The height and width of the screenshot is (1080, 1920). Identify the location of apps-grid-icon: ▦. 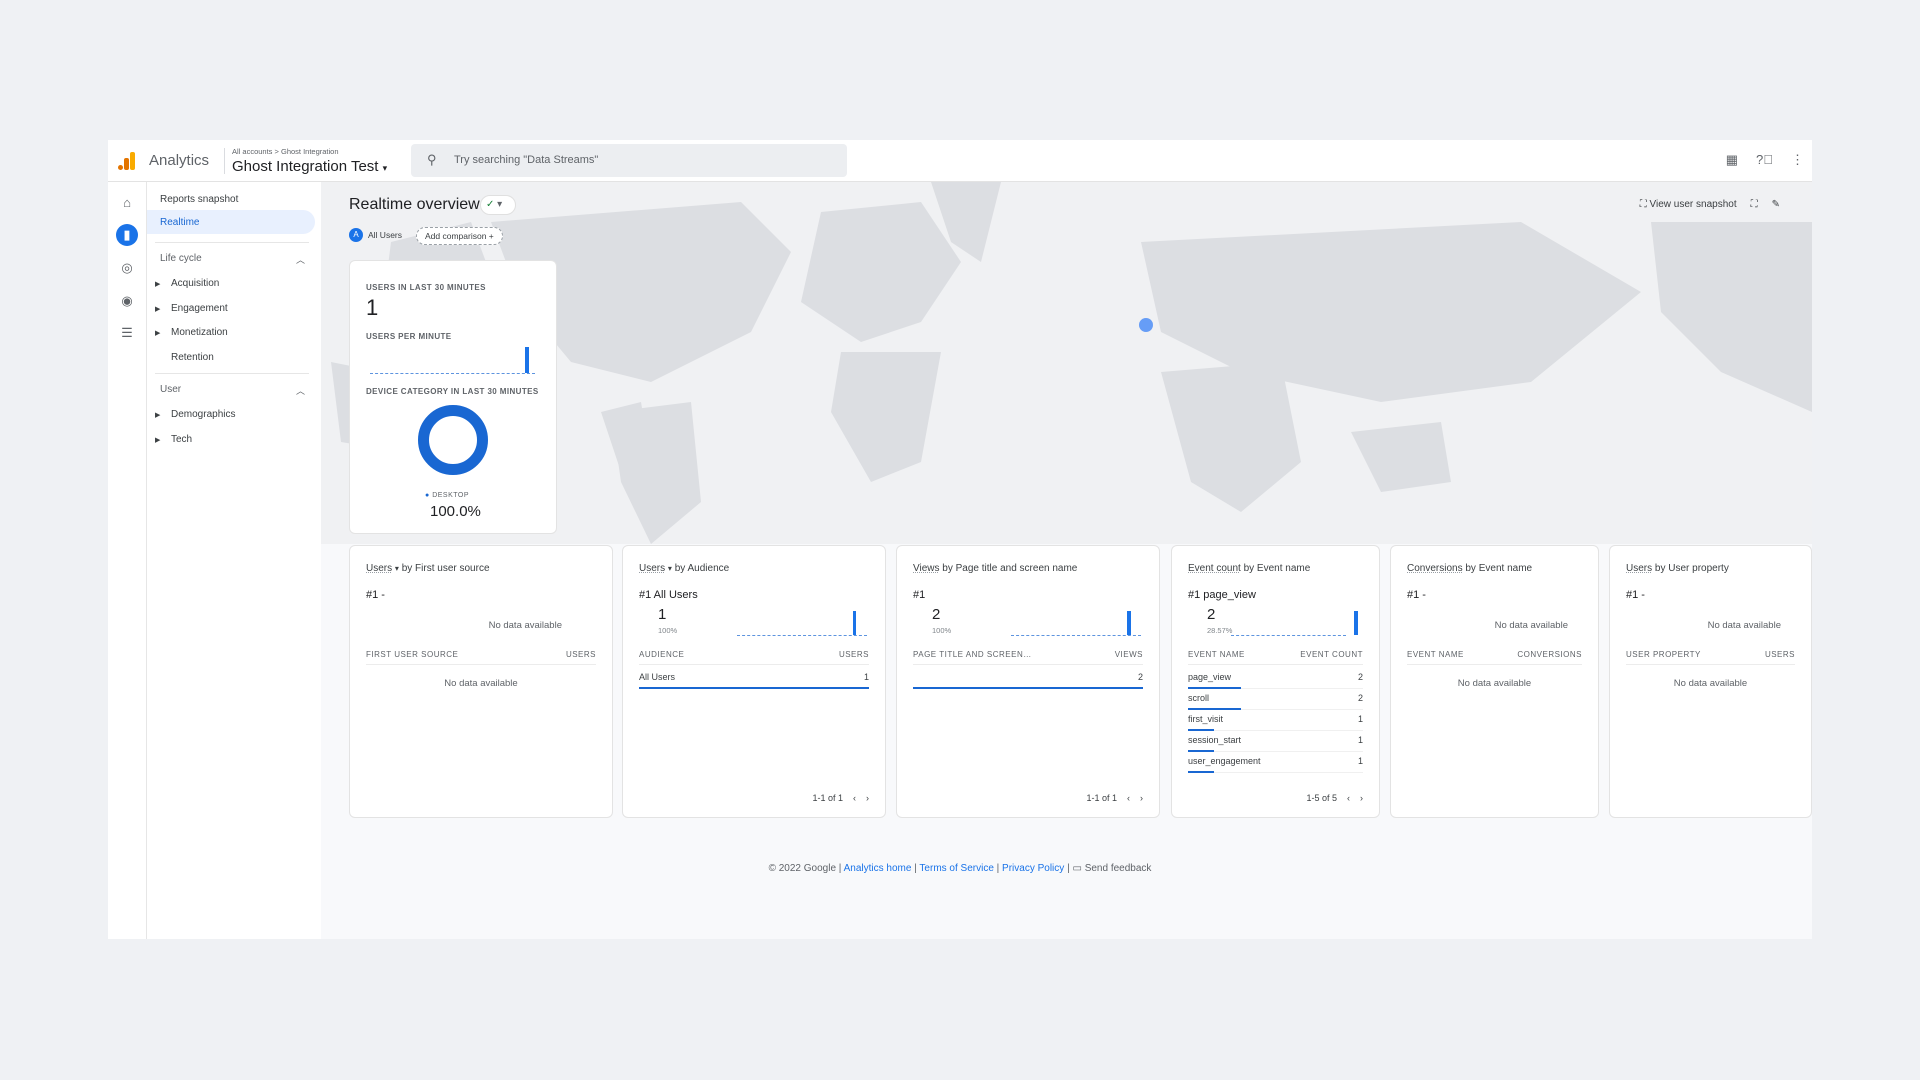
(1732, 159).